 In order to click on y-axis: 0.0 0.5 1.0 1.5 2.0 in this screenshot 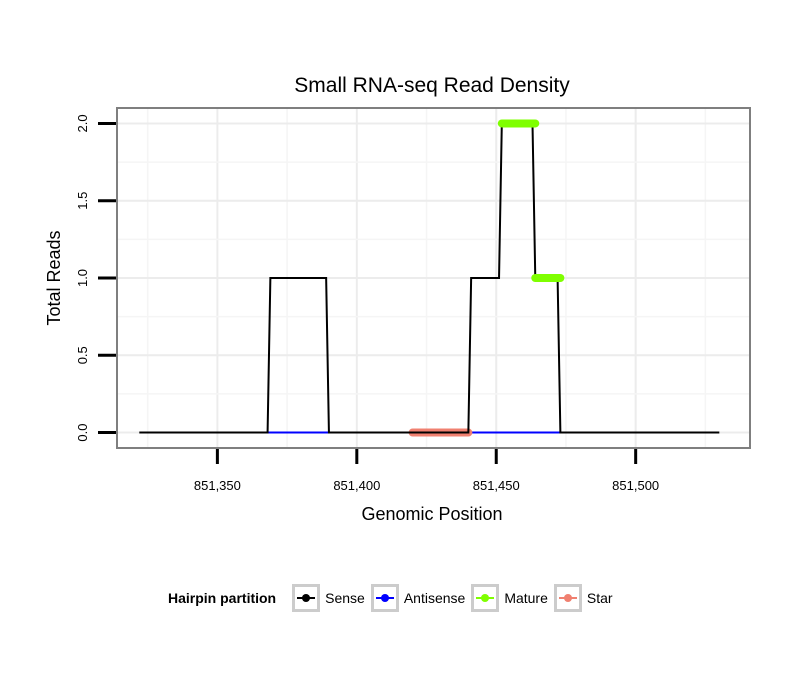, I will do `click(95, 278)`.